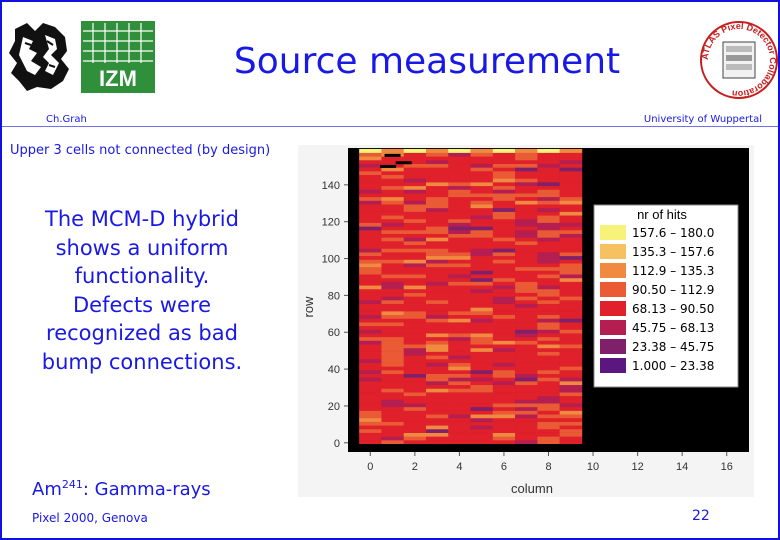  I want to click on y-tick-label: 120, so click(331, 223).